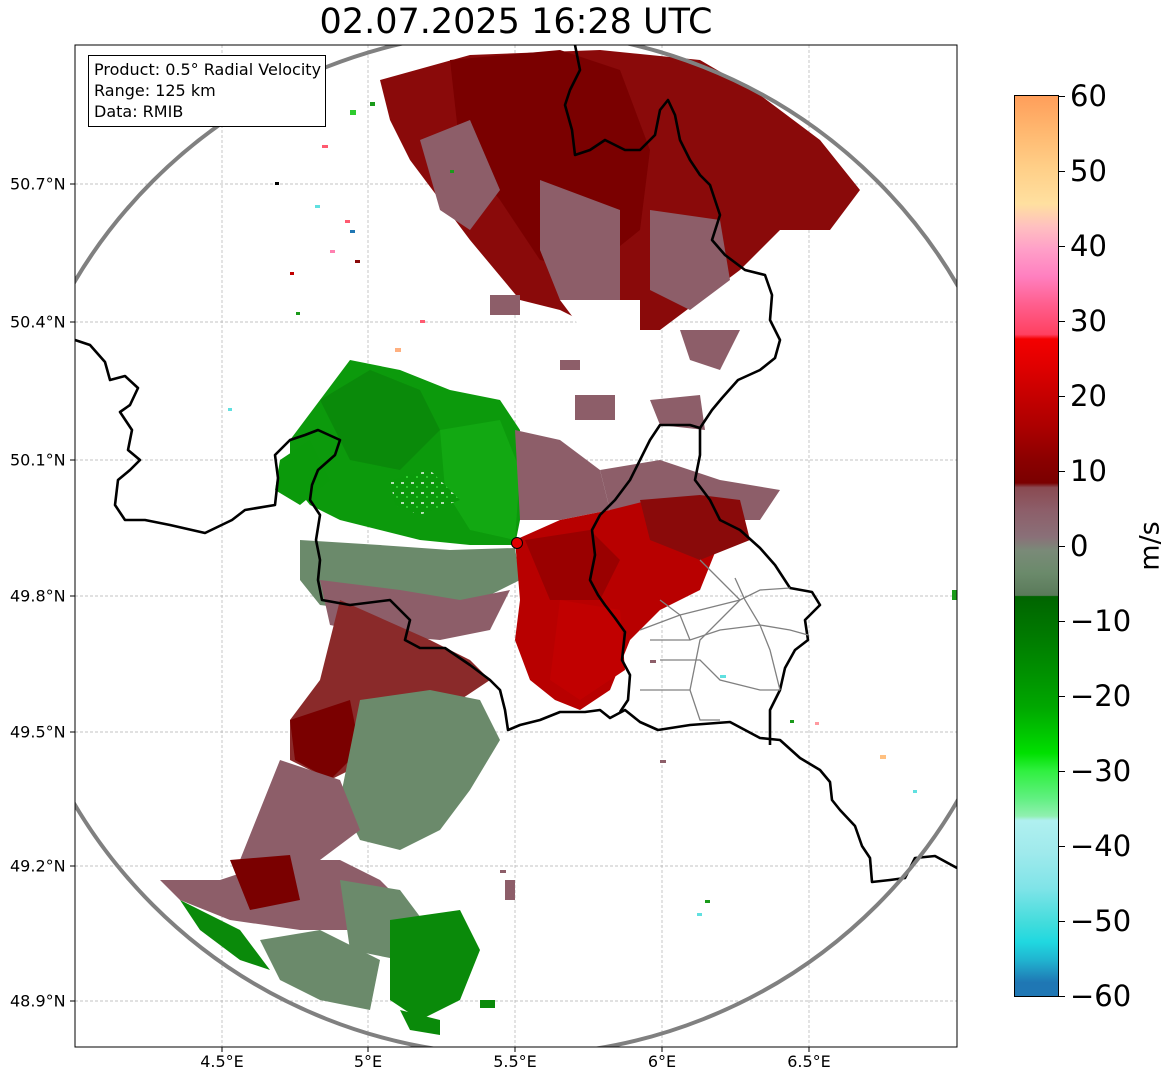 This screenshot has height=1081, width=1171. I want to click on velocity-colorbar, so click(1036, 546).